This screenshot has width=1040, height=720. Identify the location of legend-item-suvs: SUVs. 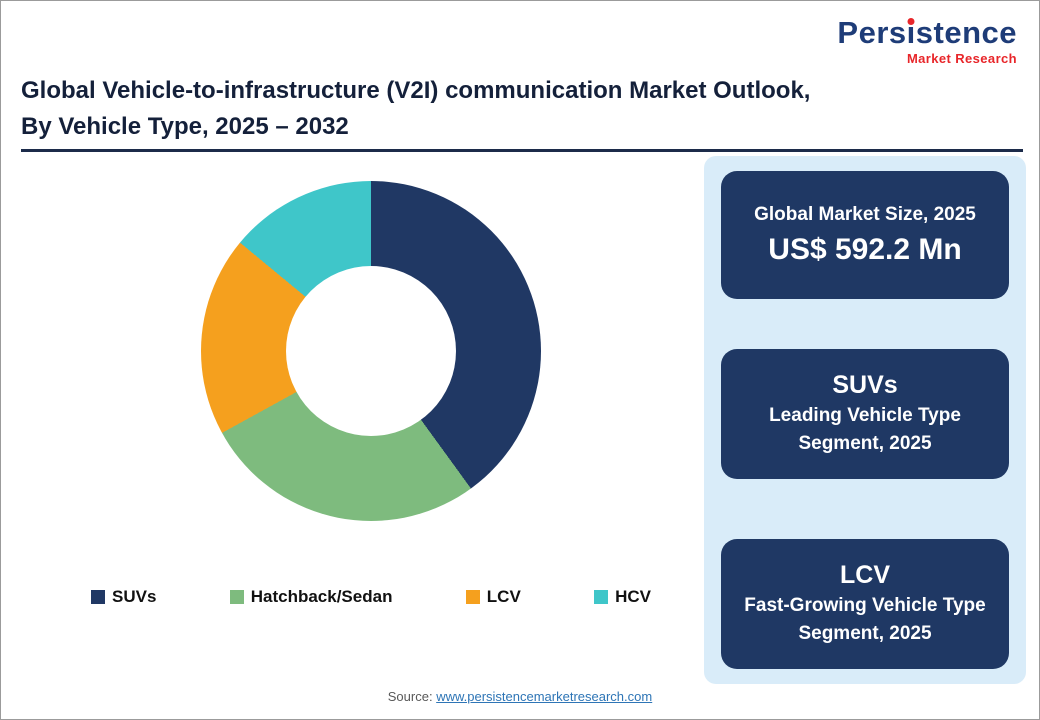
(123, 597).